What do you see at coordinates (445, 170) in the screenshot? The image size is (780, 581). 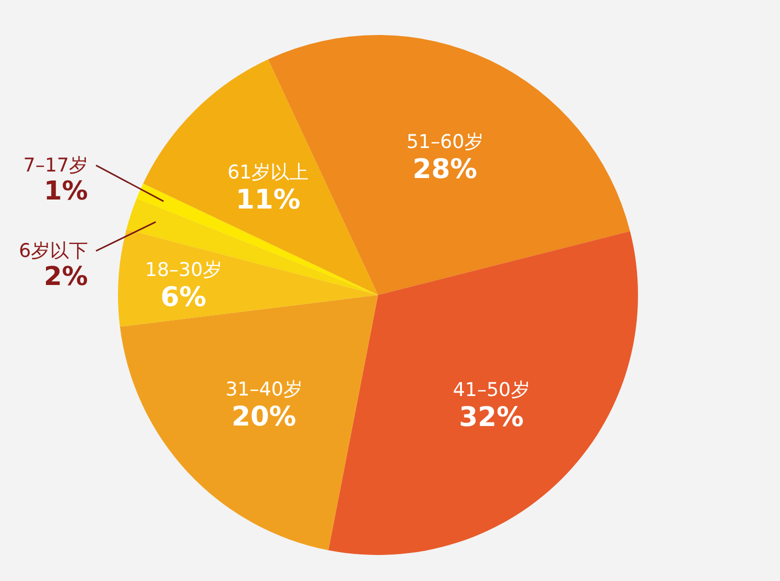 I see `data-label: 28%` at bounding box center [445, 170].